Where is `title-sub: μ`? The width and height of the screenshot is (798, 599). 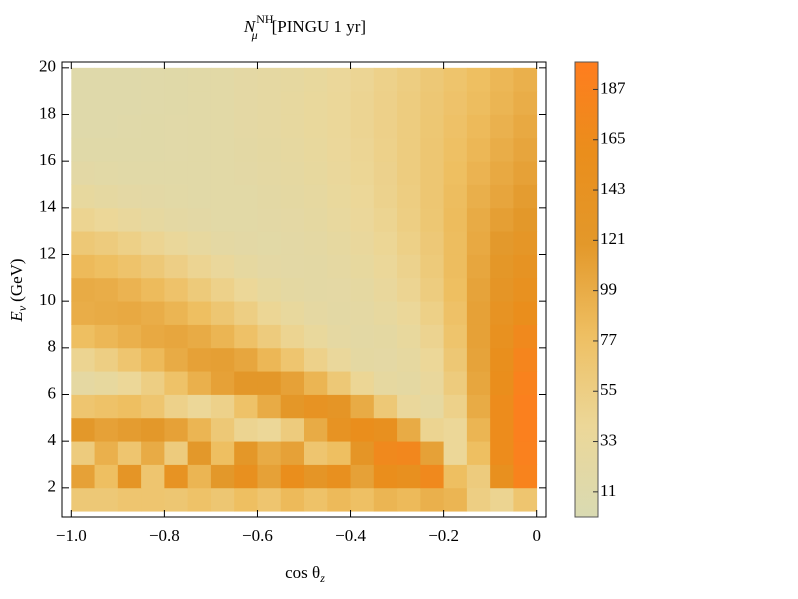
title-sub: μ is located at coordinates (254, 35).